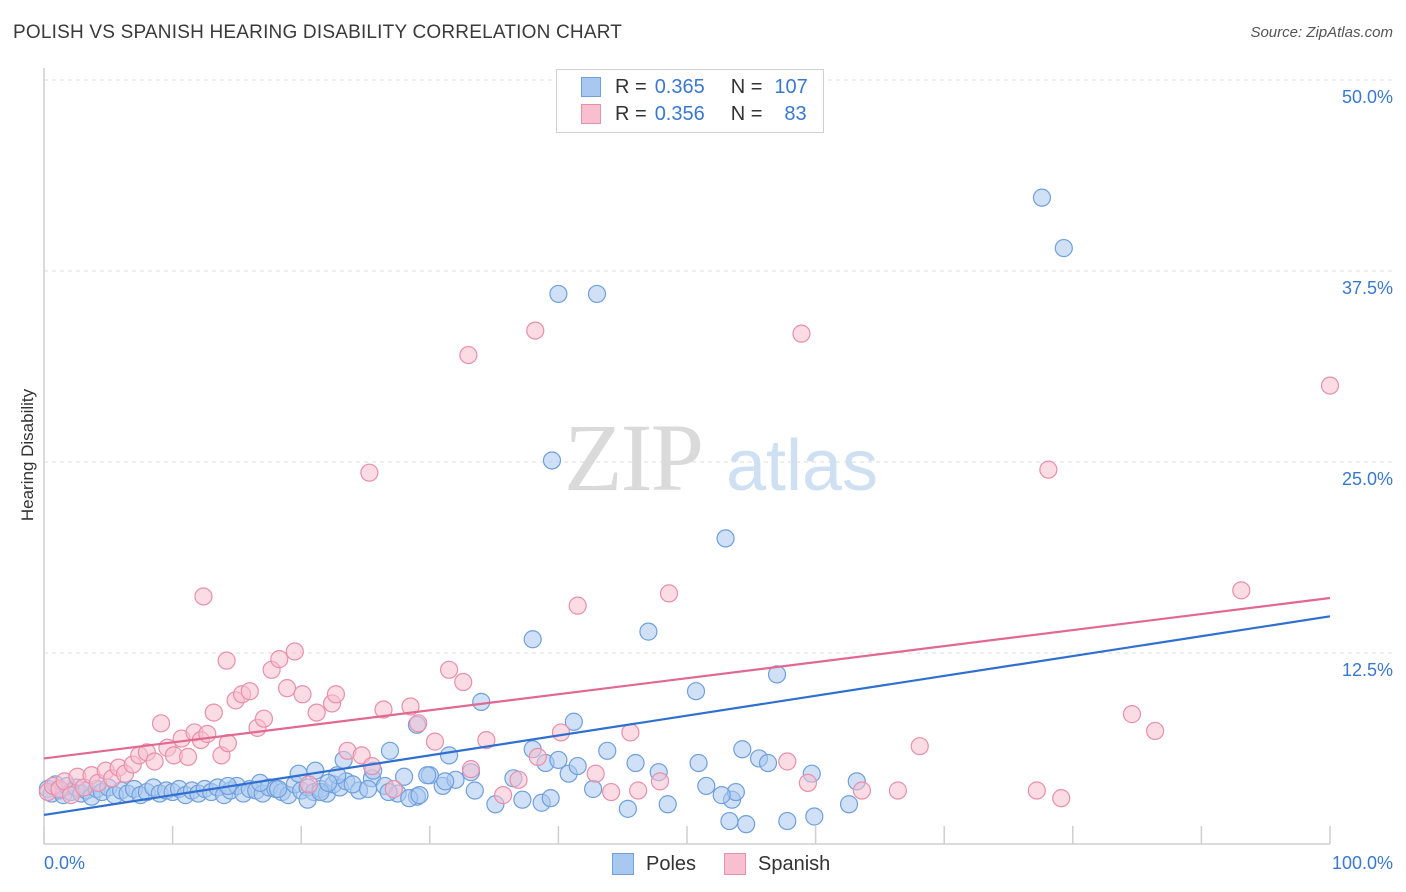 Image resolution: width=1406 pixels, height=892 pixels. Describe the element at coordinates (591, 87) in the screenshot. I see `poles-swatch` at that location.